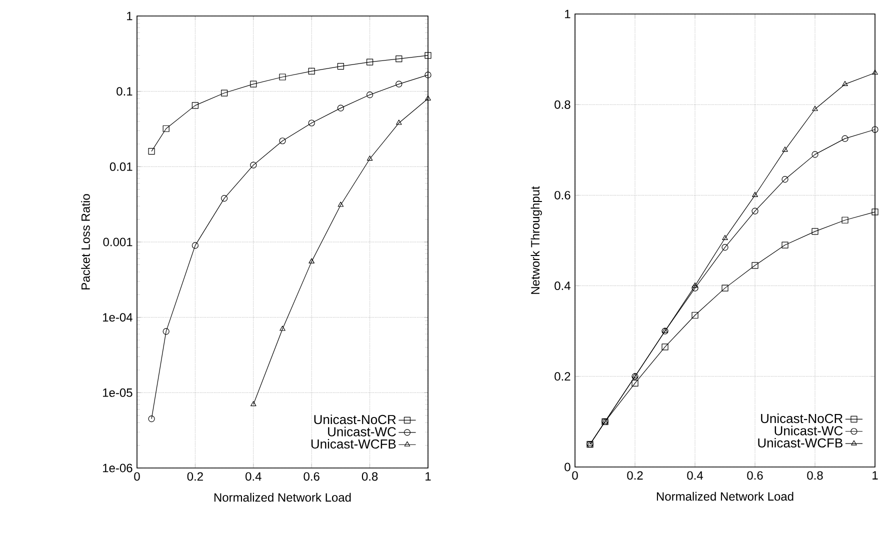 This screenshot has height=539, width=895. I want to click on y-tick-label: 0.4, so click(562, 286).